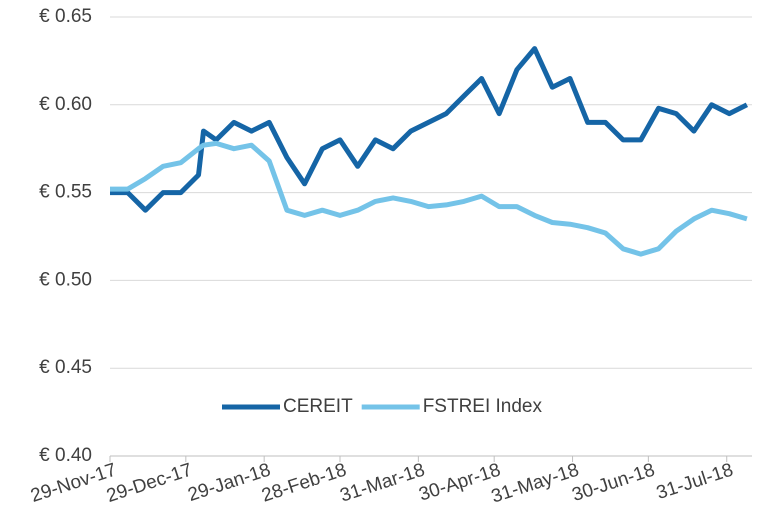  I want to click on x-tick-label: 31-Mar-18, so click(383, 483).